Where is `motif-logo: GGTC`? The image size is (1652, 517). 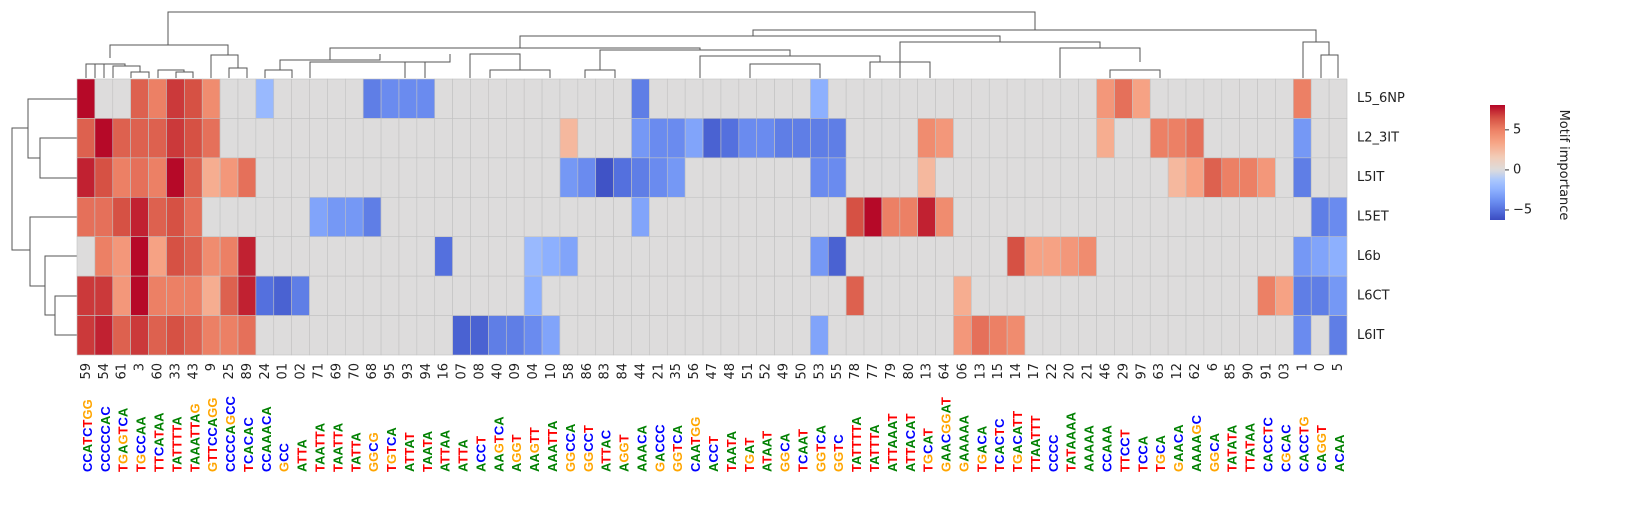
motif-logo: GGTC is located at coordinates (838, 453).